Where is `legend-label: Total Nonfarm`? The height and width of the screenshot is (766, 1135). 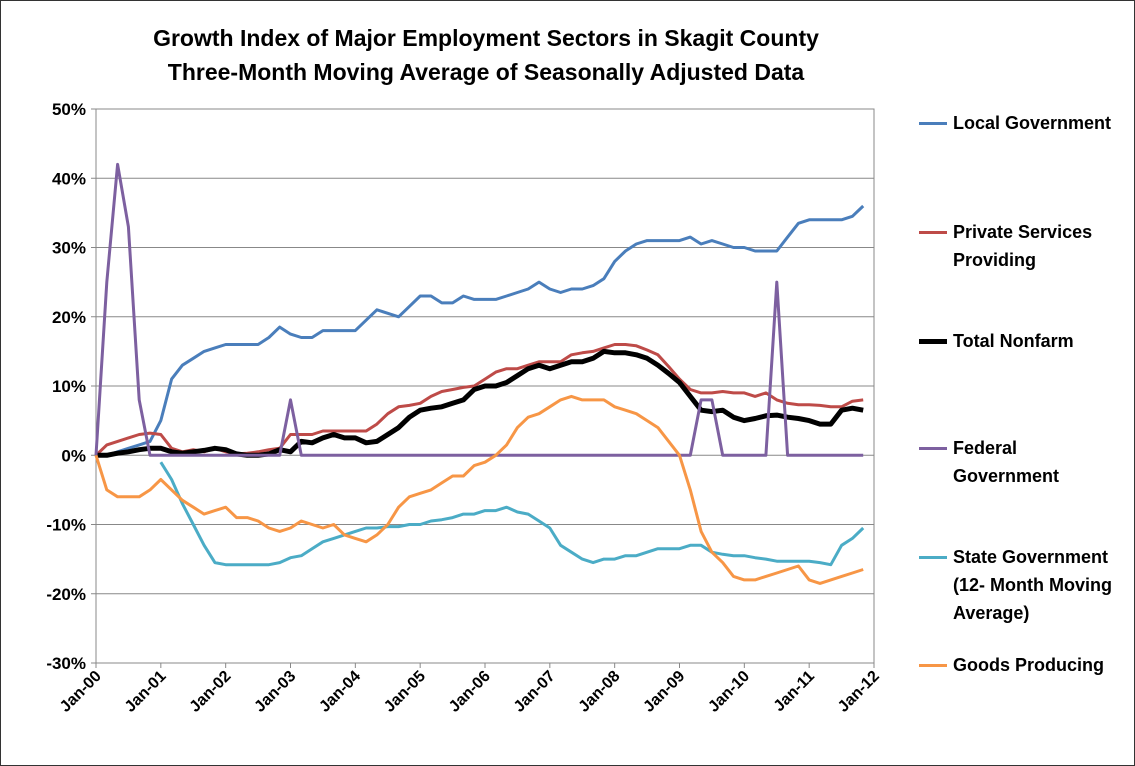 legend-label: Total Nonfarm is located at coordinates (1013, 341).